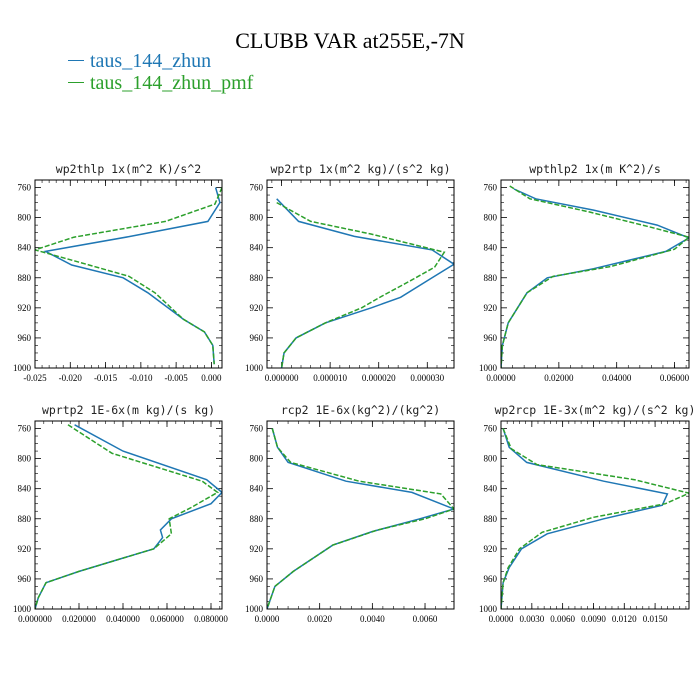 Image resolution: width=700 pixels, height=700 pixels. Describe the element at coordinates (76, 82) in the screenshot. I see `legend-swatch-green` at that location.